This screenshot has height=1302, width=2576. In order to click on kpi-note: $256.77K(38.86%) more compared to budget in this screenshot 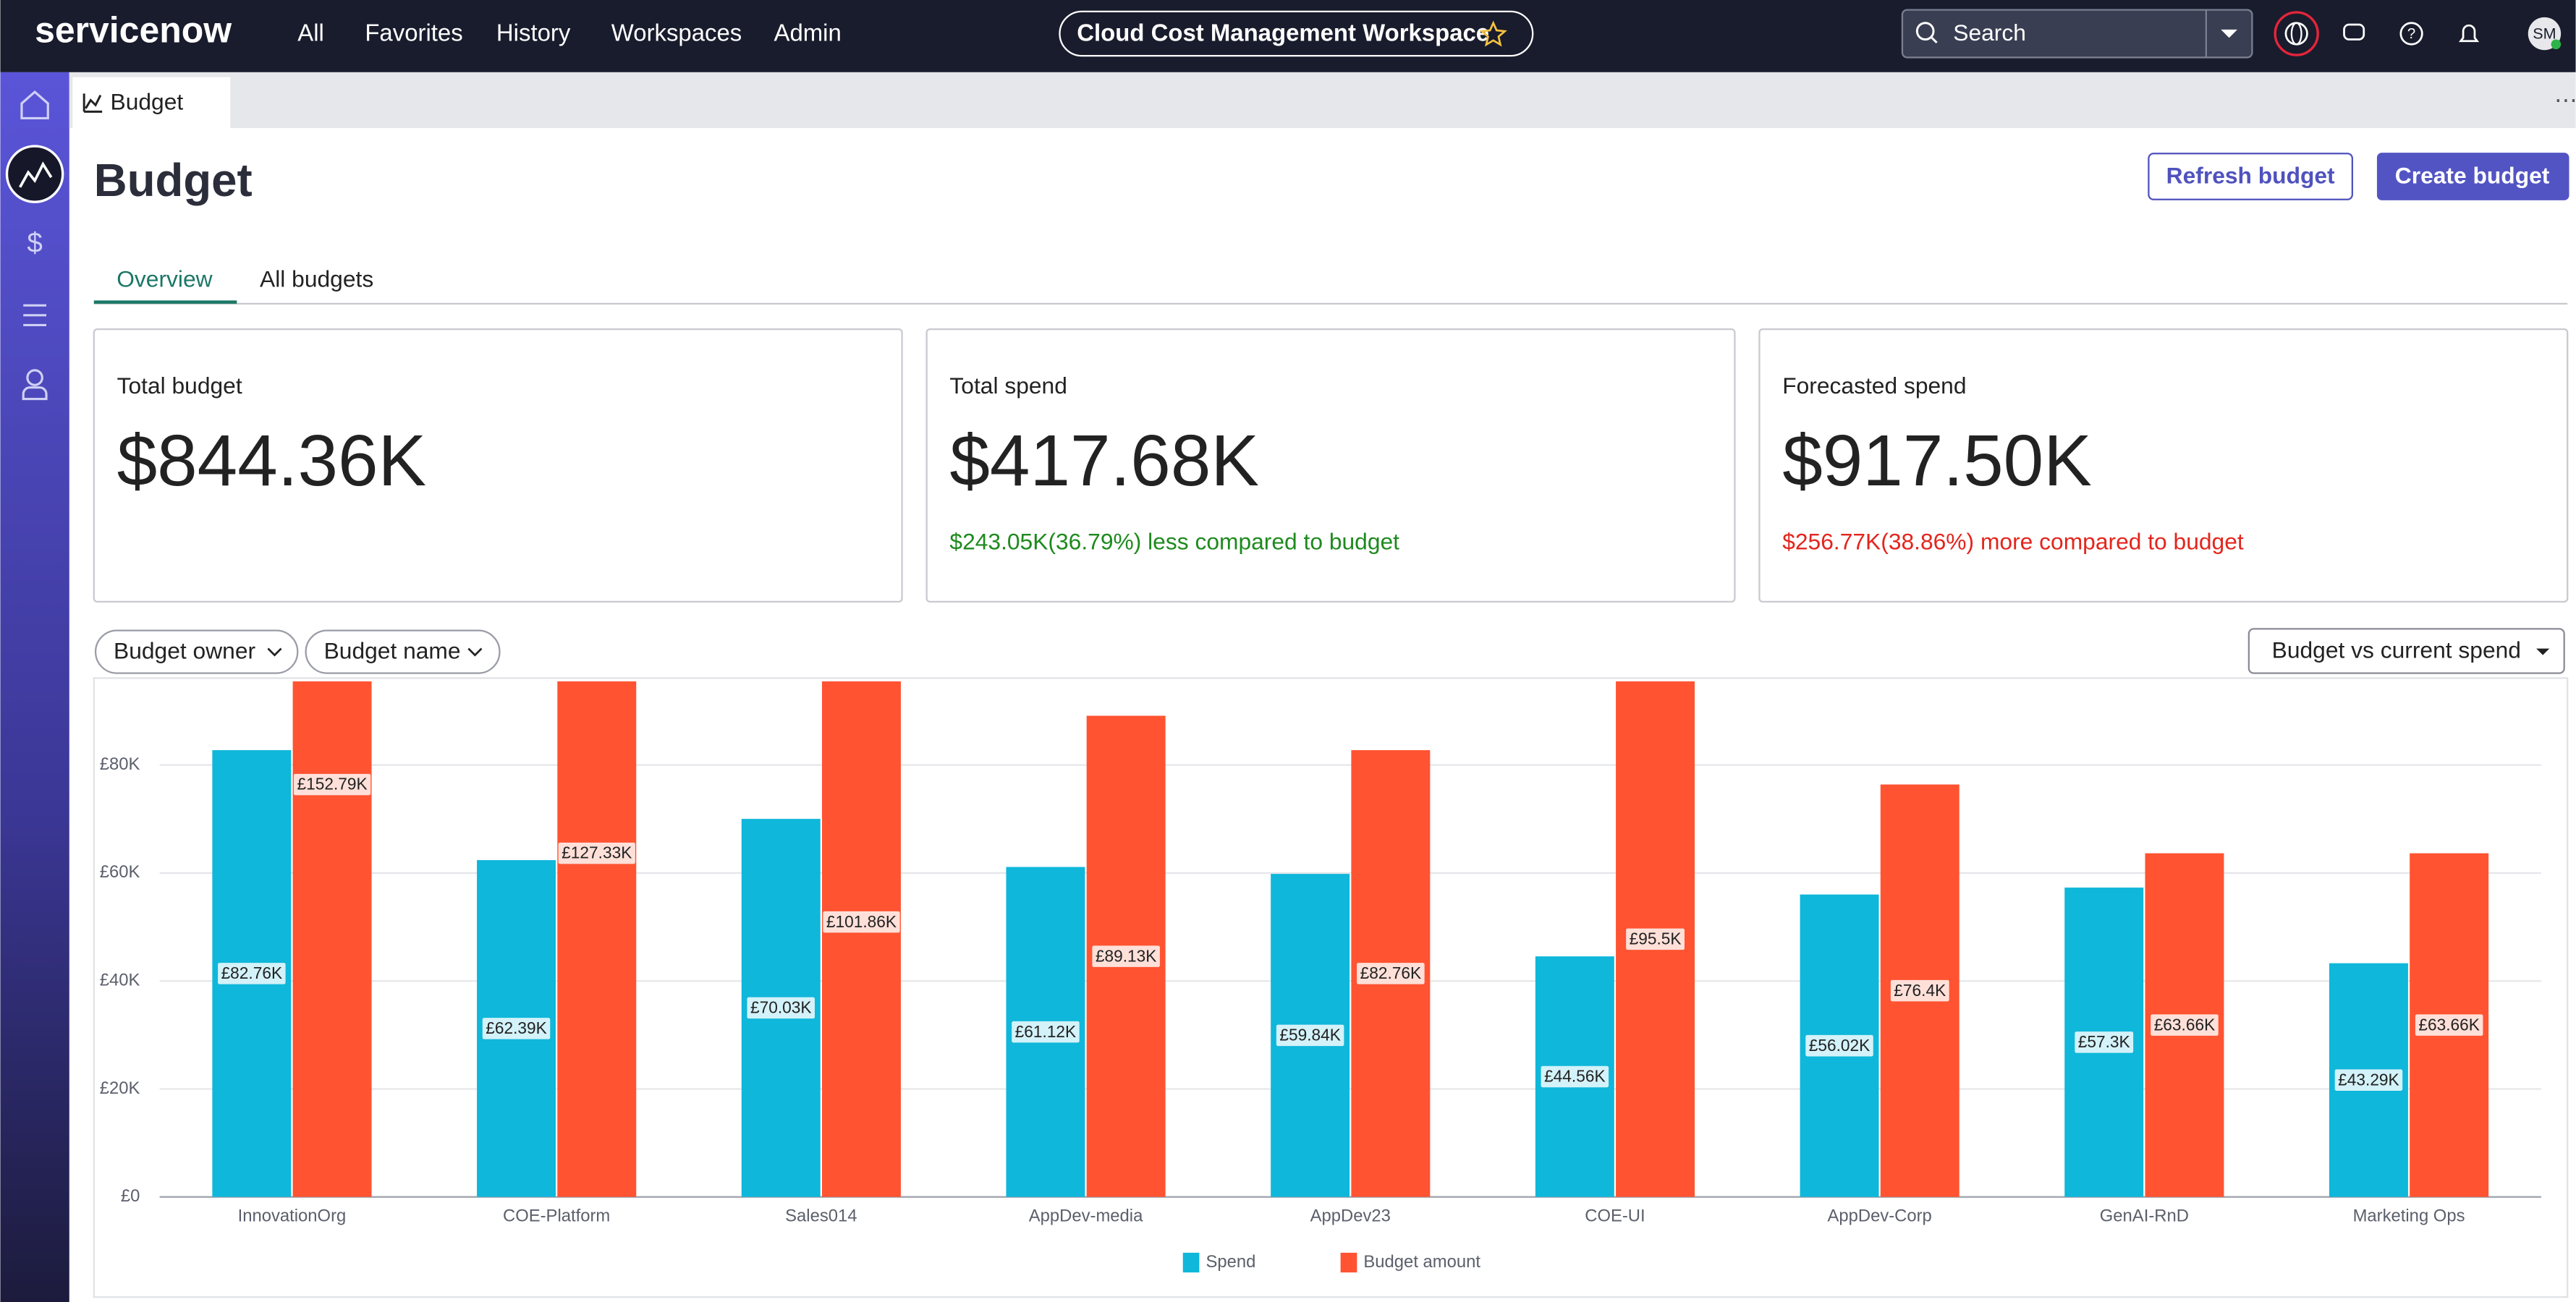, I will do `click(2013, 542)`.